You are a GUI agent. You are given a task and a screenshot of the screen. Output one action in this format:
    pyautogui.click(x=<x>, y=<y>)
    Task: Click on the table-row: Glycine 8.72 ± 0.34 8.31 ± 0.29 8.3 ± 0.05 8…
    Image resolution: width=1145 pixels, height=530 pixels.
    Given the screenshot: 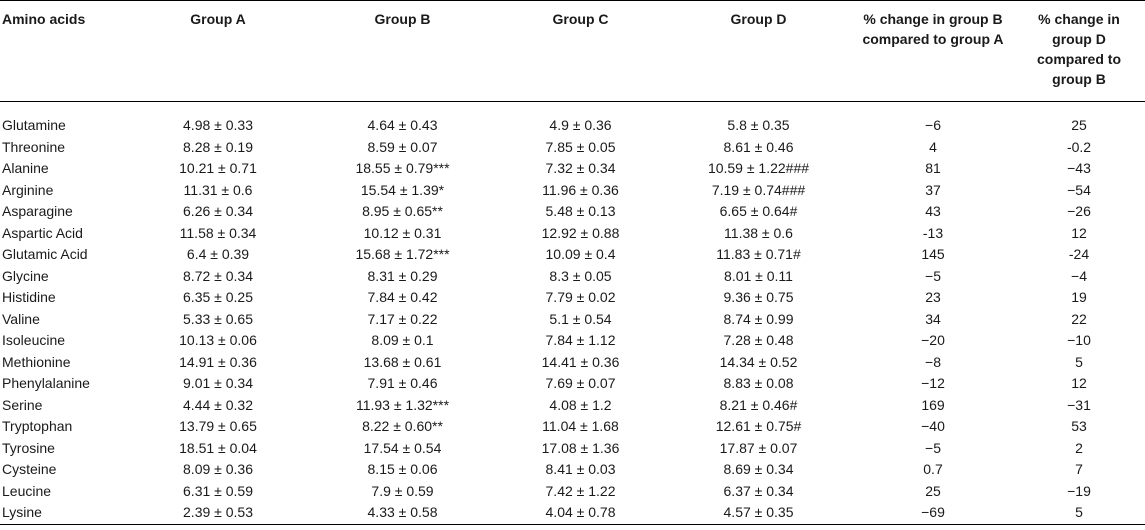 What is the action you would take?
    pyautogui.click(x=572, y=277)
    